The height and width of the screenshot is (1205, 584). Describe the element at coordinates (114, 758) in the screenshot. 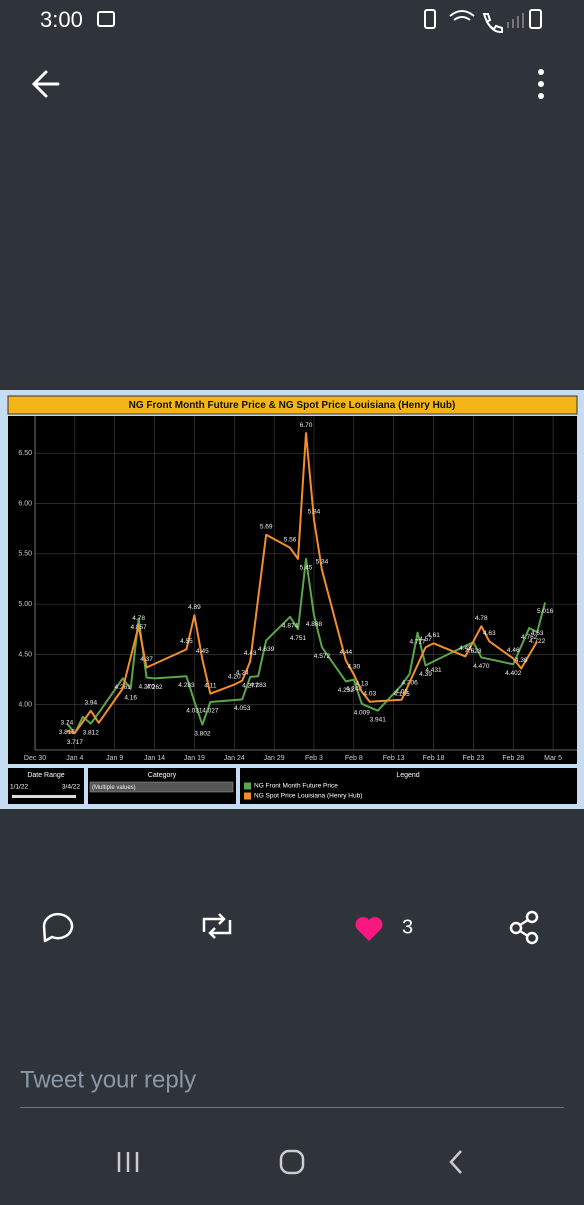

I see `x-tick-label: Jan 9` at that location.